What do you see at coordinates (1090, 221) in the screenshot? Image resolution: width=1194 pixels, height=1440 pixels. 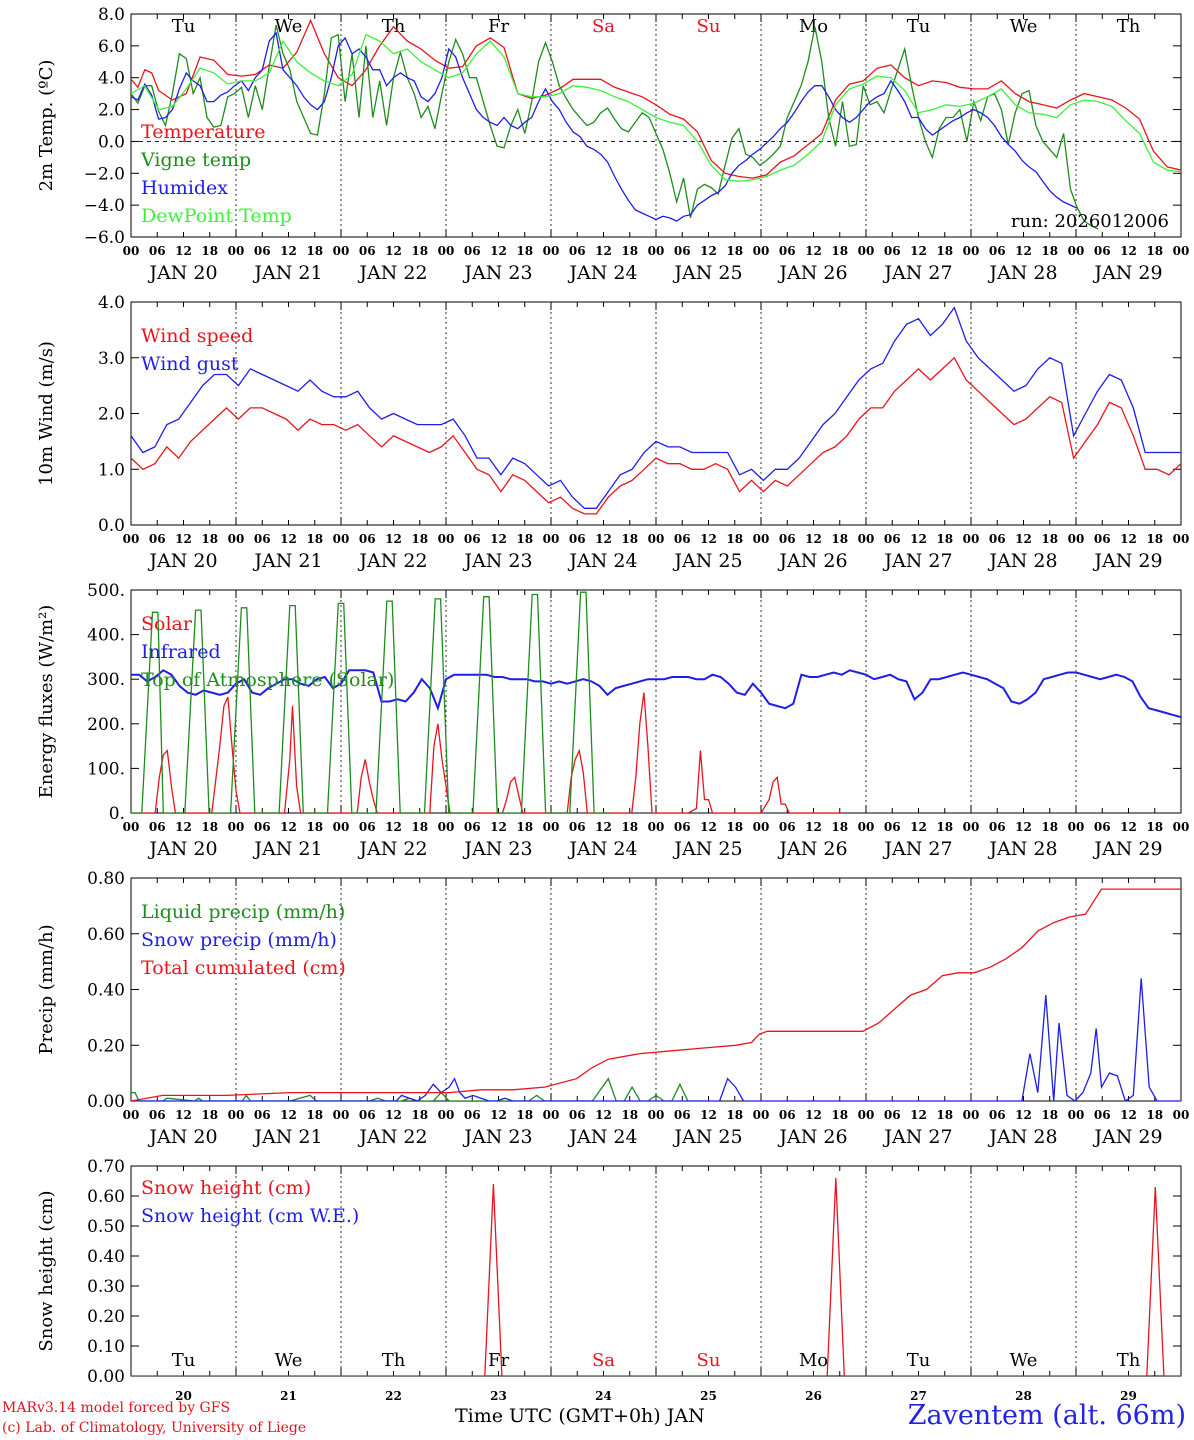 I see `run-label: run: 2026012006` at bounding box center [1090, 221].